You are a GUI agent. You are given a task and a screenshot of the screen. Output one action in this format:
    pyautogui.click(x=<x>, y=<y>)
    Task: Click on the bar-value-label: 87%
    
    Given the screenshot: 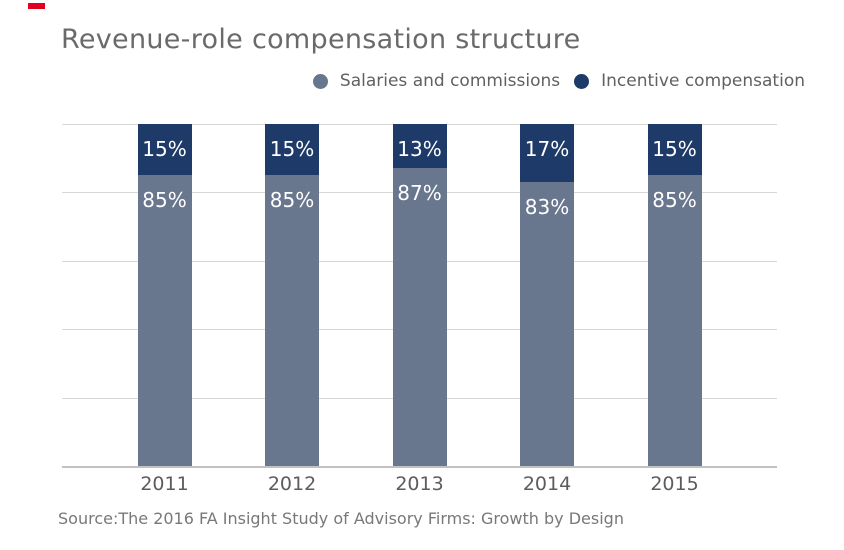 What is the action you would take?
    pyautogui.click(x=419, y=193)
    